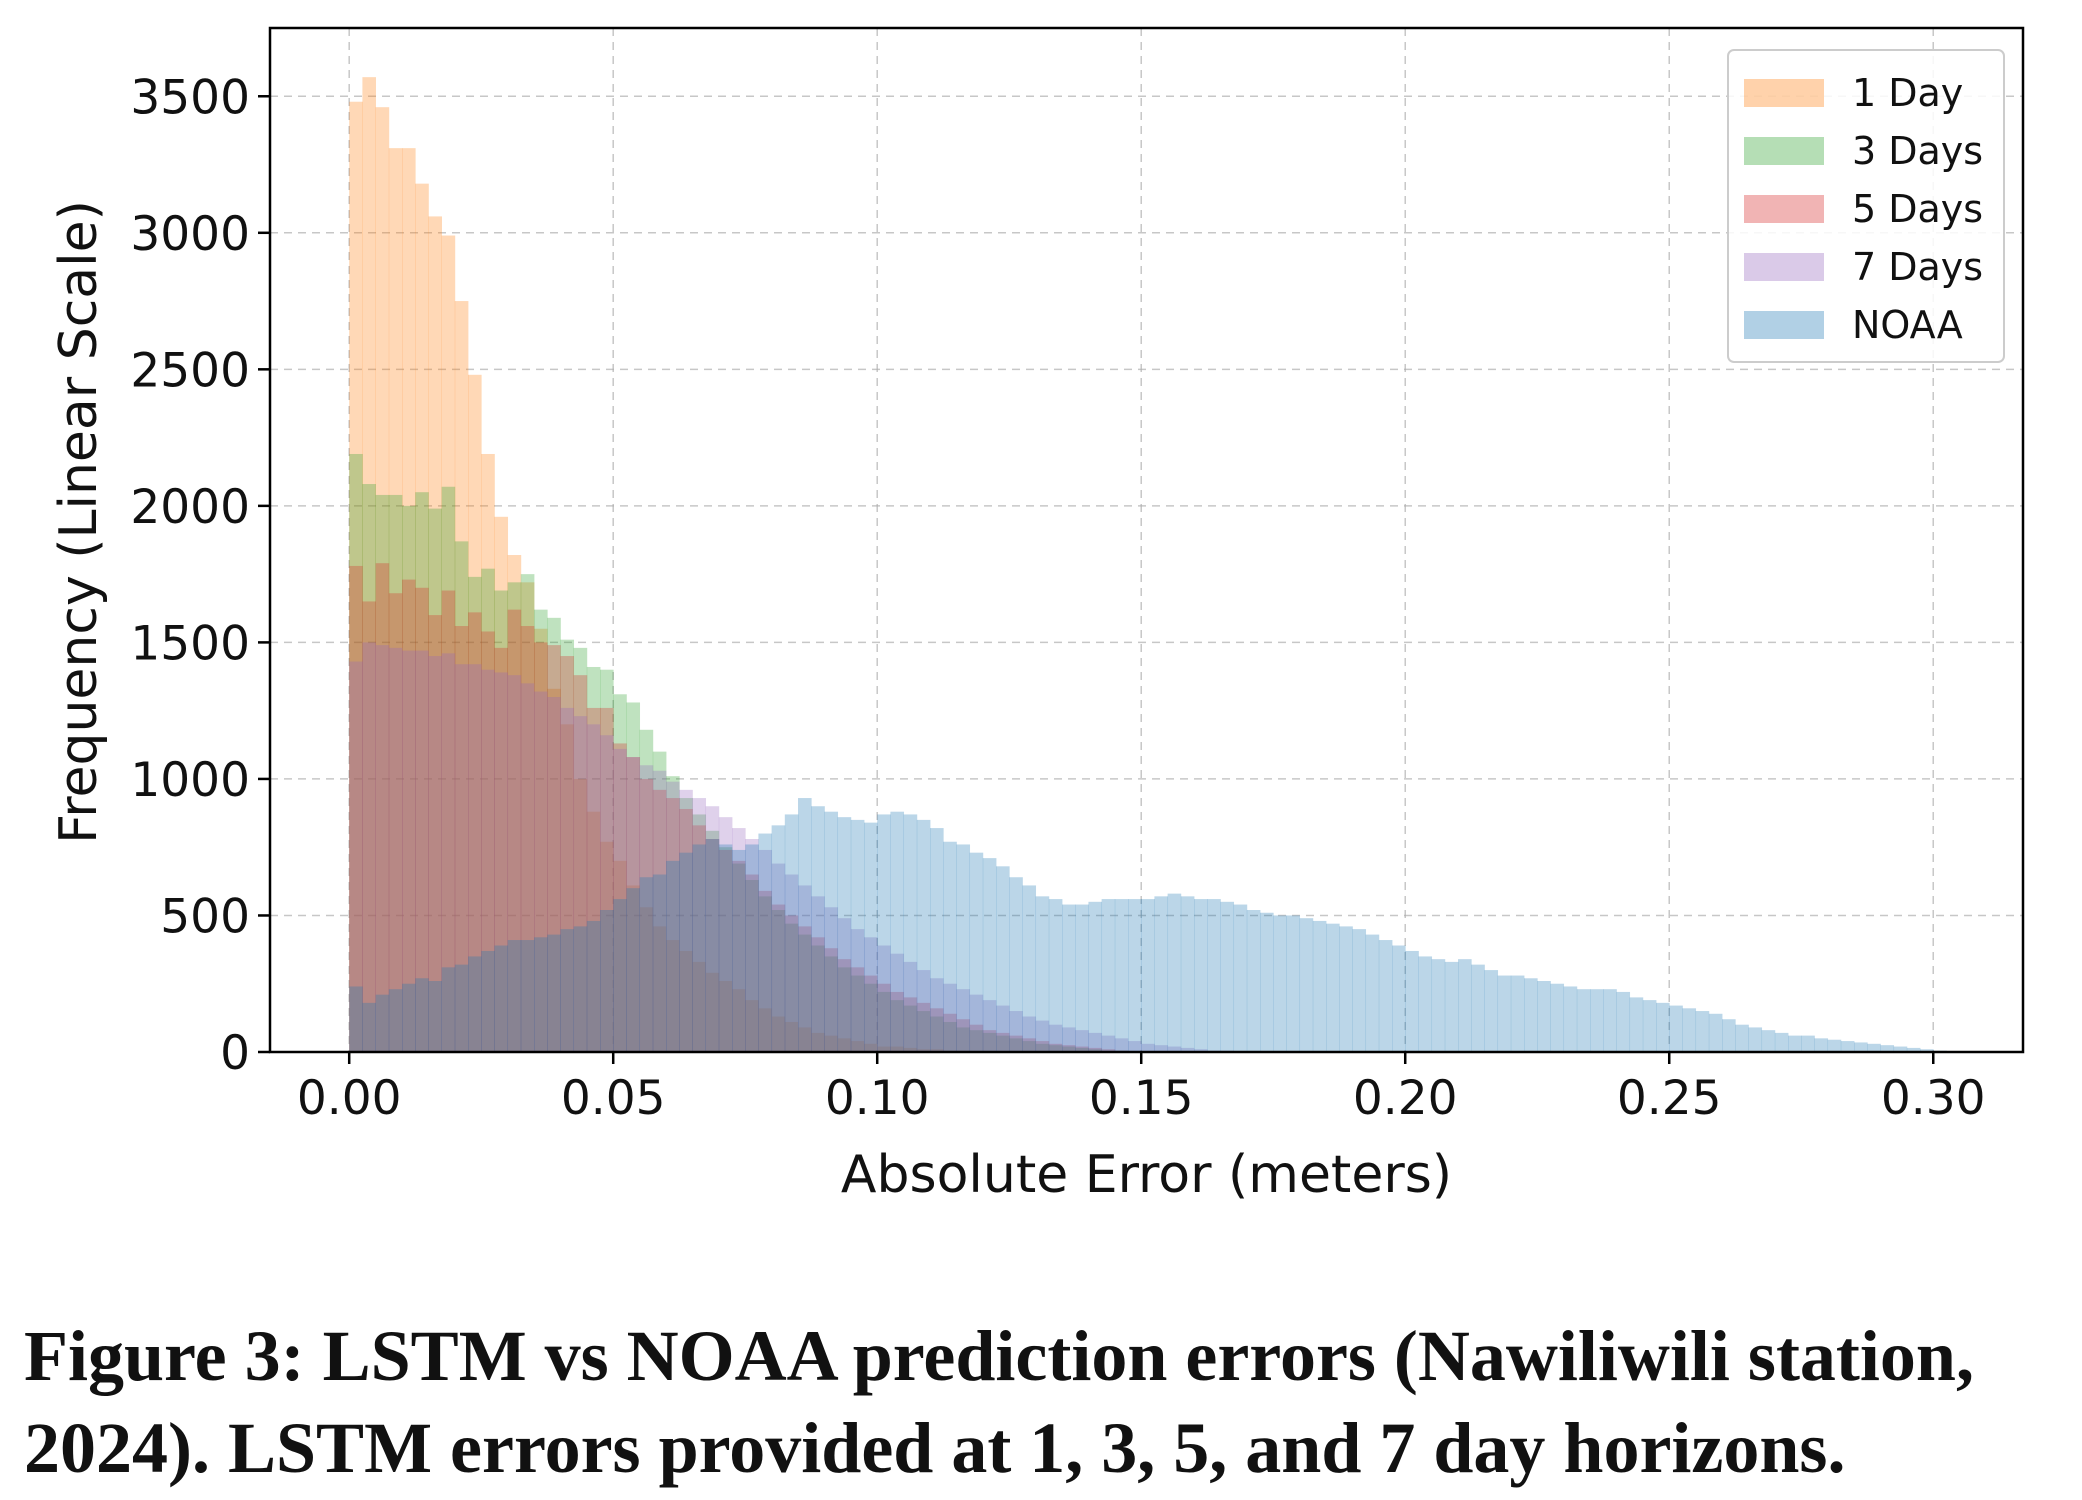  What do you see at coordinates (190, 780) in the screenshot?
I see `y-tick-label: 1000` at bounding box center [190, 780].